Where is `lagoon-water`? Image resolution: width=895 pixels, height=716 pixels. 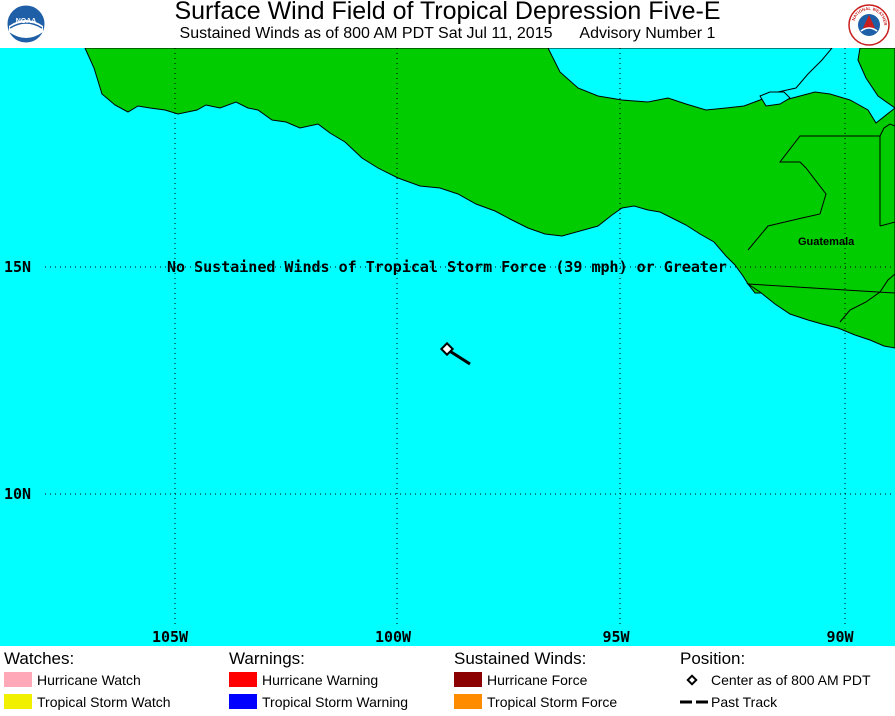 lagoon-water is located at coordinates (775, 99).